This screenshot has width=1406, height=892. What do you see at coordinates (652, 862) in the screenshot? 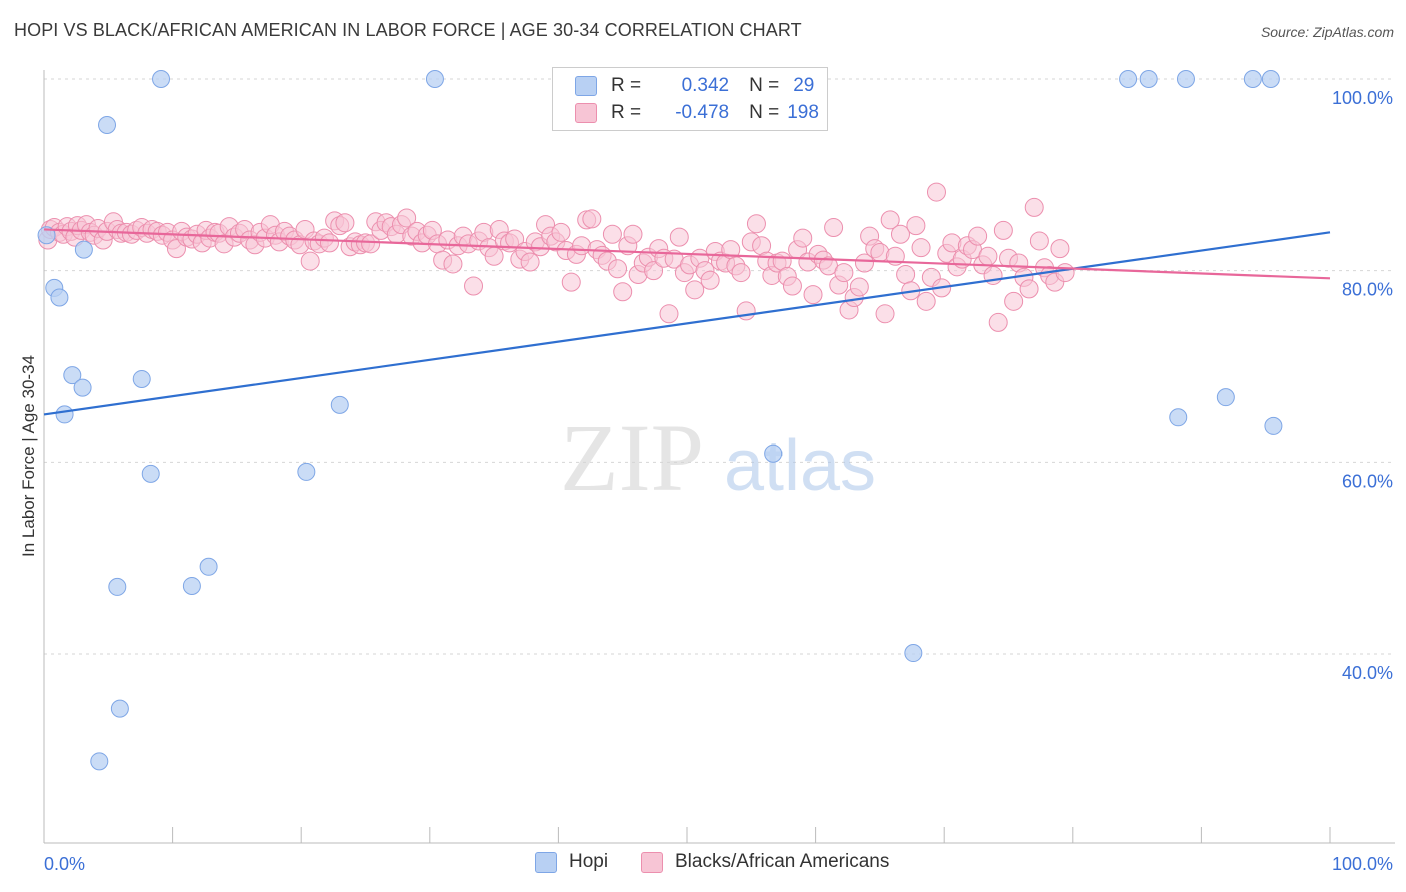
I see `blacks-legend-swatch` at bounding box center [652, 862].